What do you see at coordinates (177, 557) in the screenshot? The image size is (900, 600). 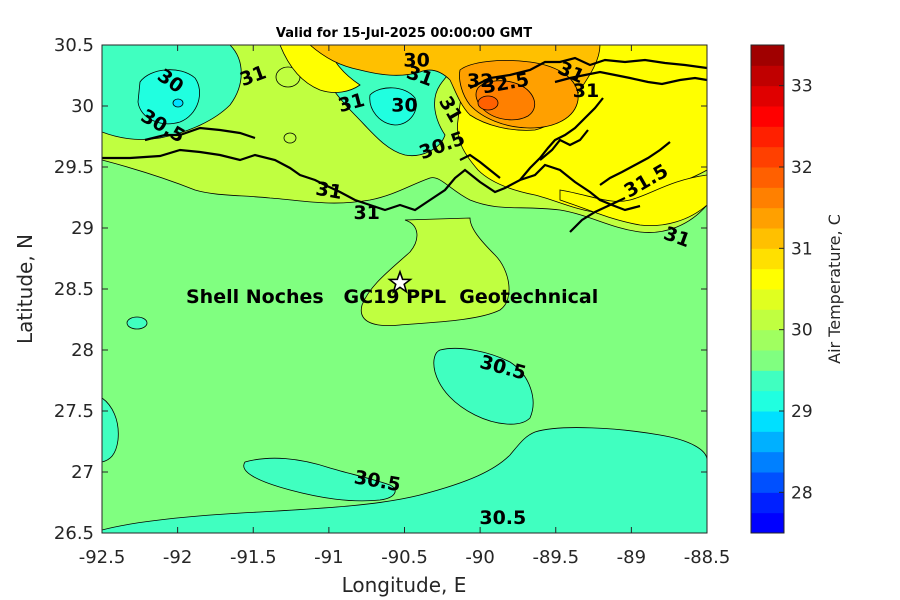 I see `x-tick-label: -92` at bounding box center [177, 557].